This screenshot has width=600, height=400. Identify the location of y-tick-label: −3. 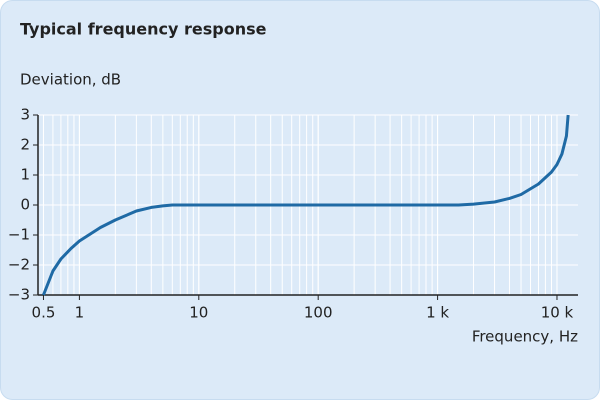
(19, 295).